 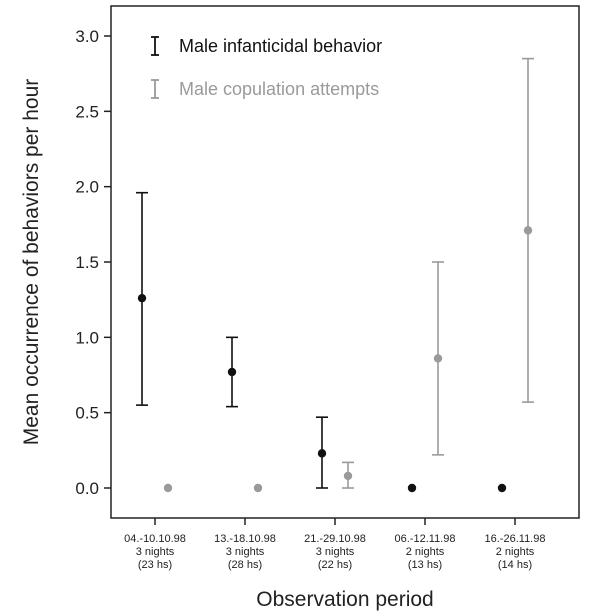 I want to click on x-tick-label: 13.-18.10.98, so click(x=245, y=539).